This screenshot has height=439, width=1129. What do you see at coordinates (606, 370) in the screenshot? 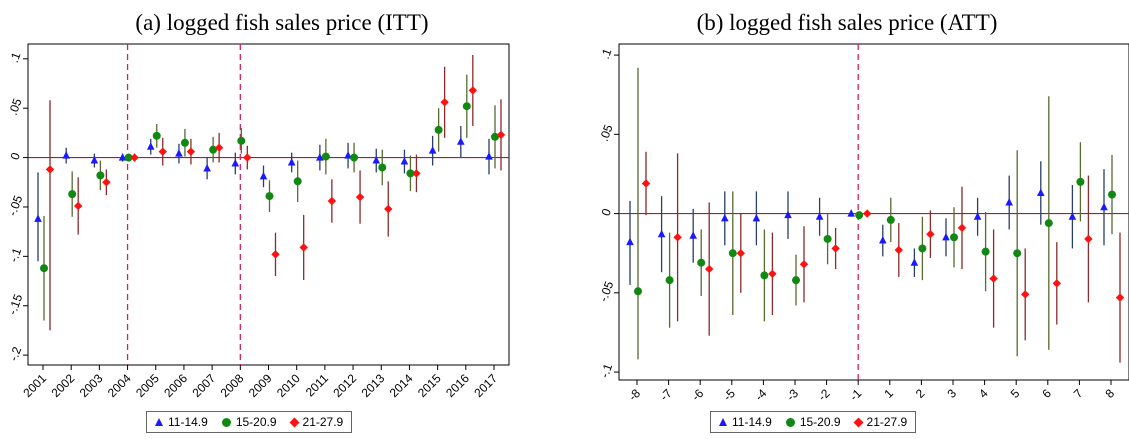
I see `y-tick-label: -.1` at bounding box center [606, 370].